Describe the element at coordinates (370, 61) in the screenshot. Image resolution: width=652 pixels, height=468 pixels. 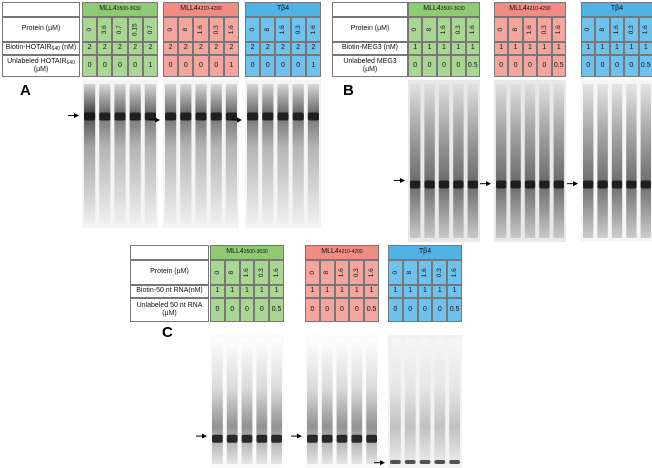
I see `label-text: Unlabeled MEG3` at that location.